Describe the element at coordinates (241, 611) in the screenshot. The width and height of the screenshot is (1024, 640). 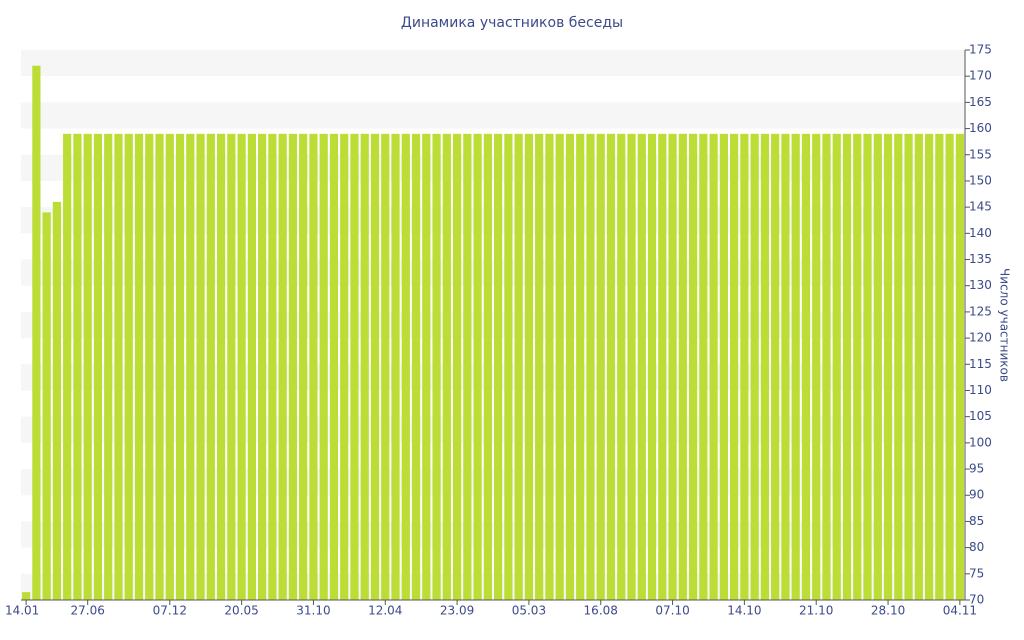
I see `x-tick-label: 20.05` at that location.